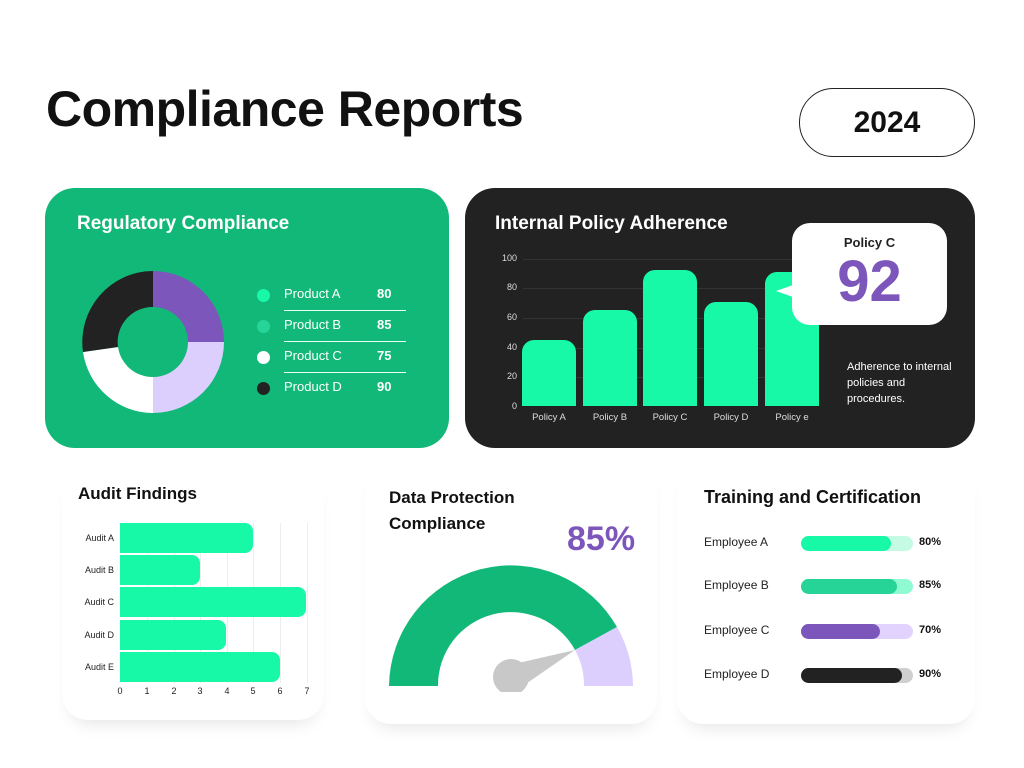 The image size is (1024, 768). Describe the element at coordinates (514, 406) in the screenshot. I see `y-tick: 0` at that location.